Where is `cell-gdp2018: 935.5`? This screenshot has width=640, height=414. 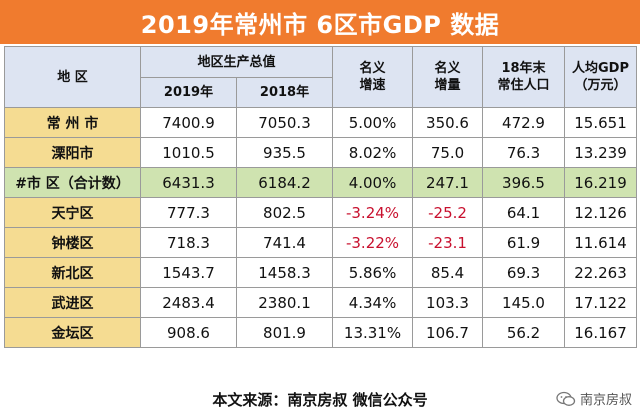
cell-gdp2018: 935.5 is located at coordinates (284, 152).